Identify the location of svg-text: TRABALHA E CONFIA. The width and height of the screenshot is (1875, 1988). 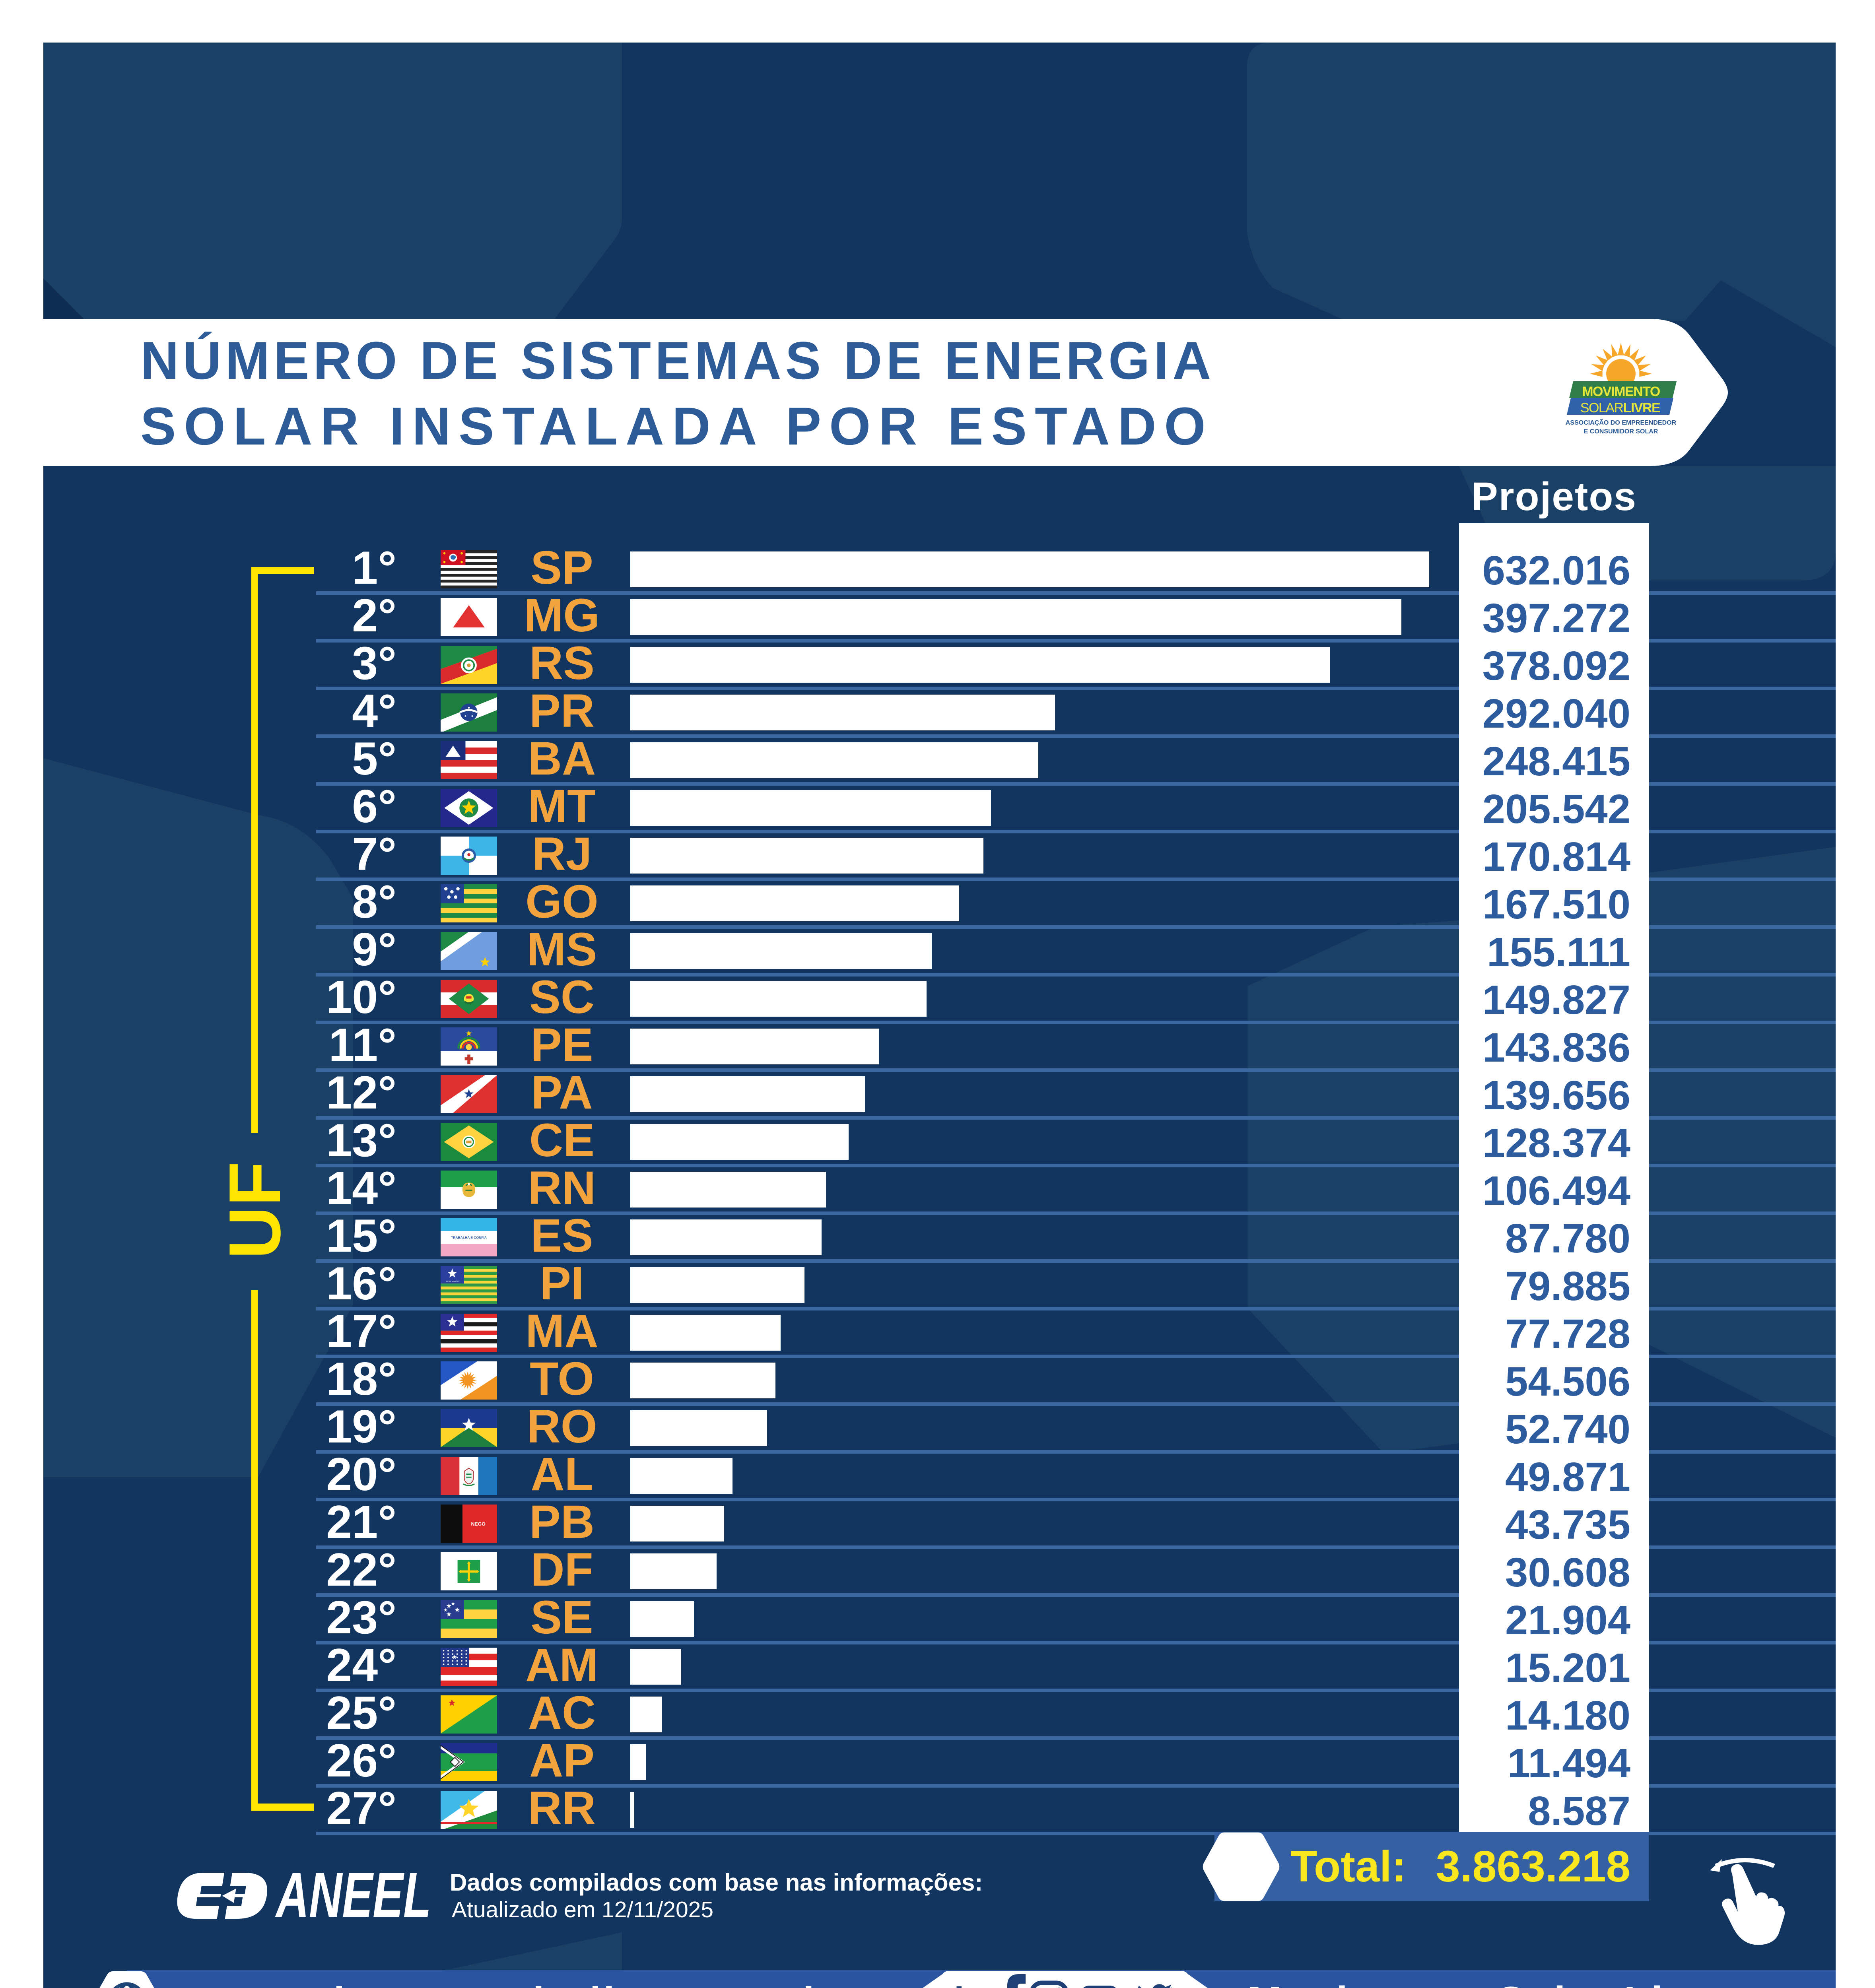
(469, 1237).